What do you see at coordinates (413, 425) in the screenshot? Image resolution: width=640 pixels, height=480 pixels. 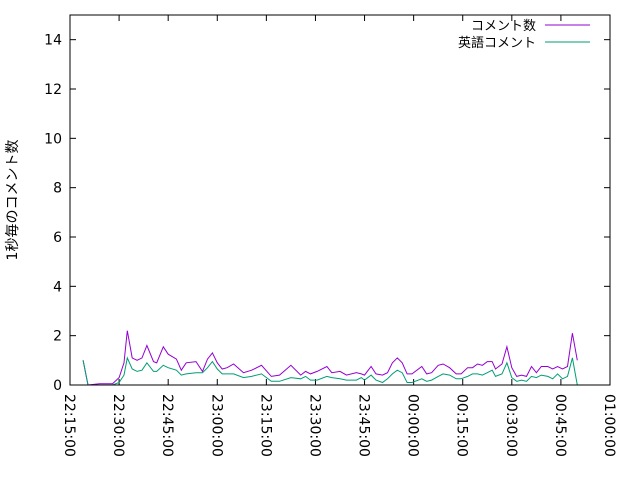 I see `x-tick-label: 00:00:00` at bounding box center [413, 425].